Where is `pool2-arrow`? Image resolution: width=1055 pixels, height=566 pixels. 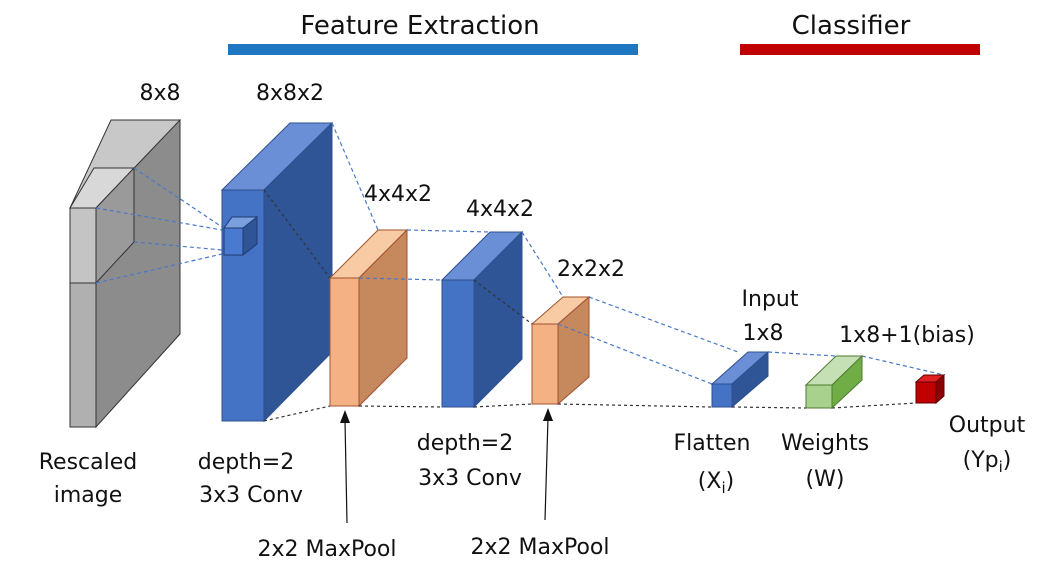
pool2-arrow is located at coordinates (546, 469).